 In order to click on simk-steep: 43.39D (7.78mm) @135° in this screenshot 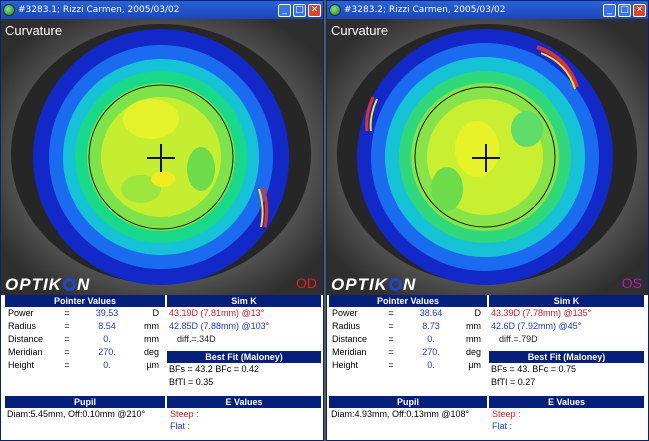, I will do `click(541, 313)`.